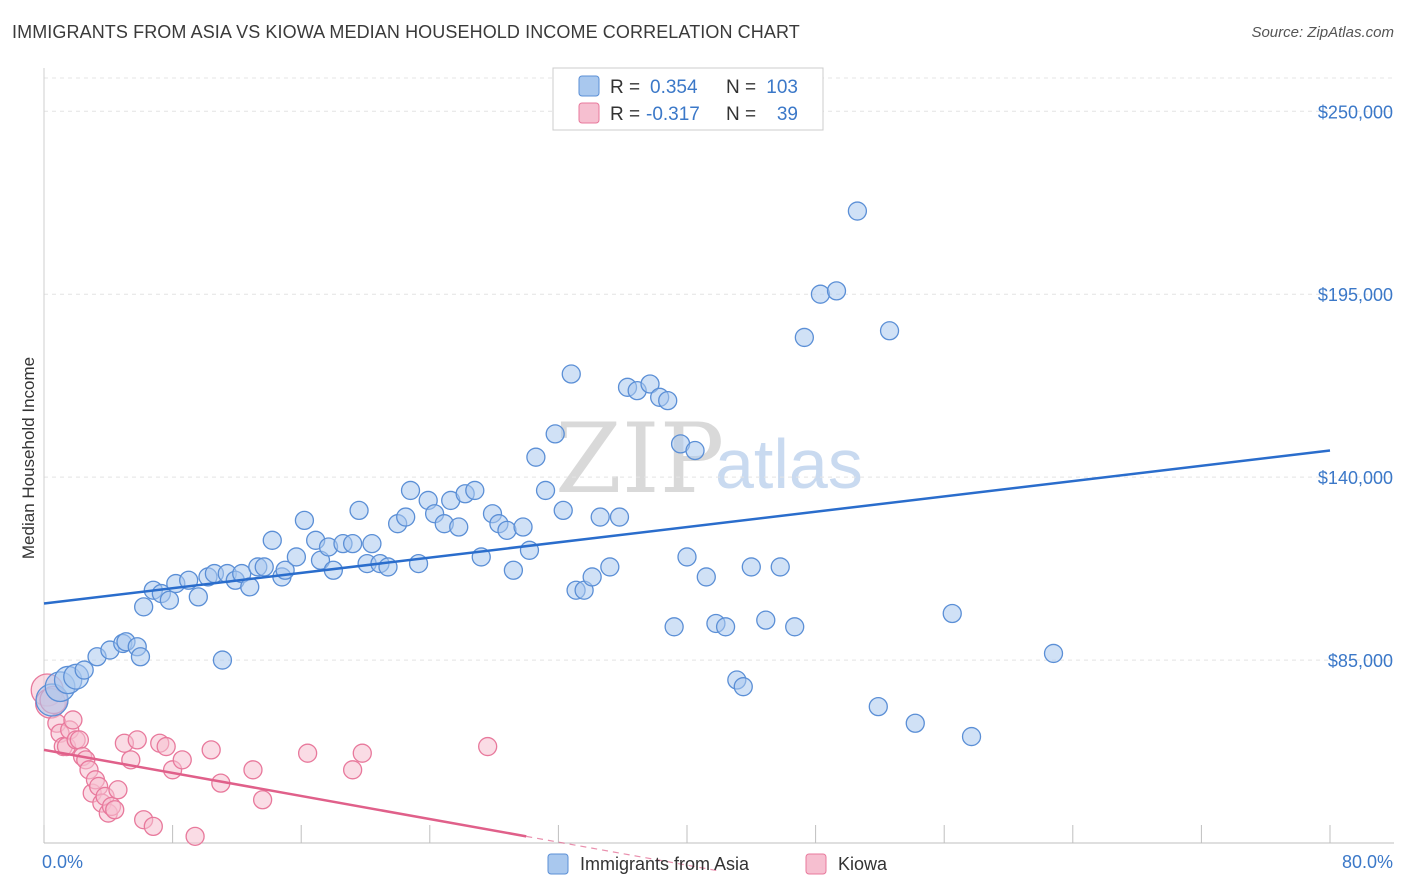 The height and width of the screenshot is (892, 1406). Describe the element at coordinates (816, 864) in the screenshot. I see `series-legend-swatch-kiowa` at that location.